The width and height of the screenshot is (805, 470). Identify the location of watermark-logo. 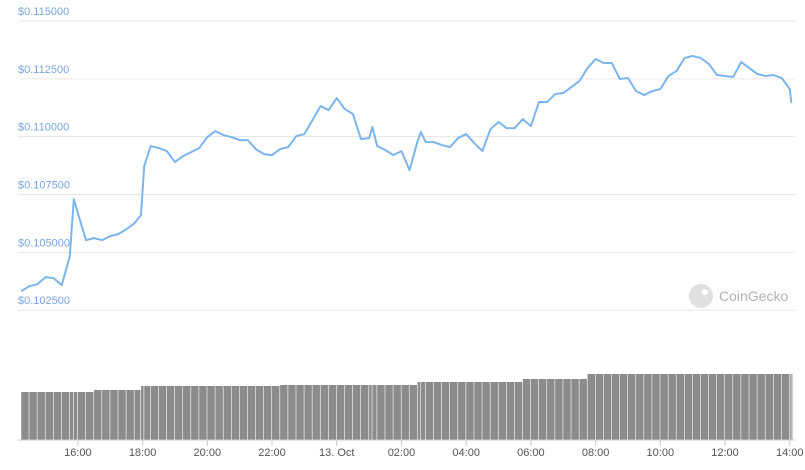
(701, 296).